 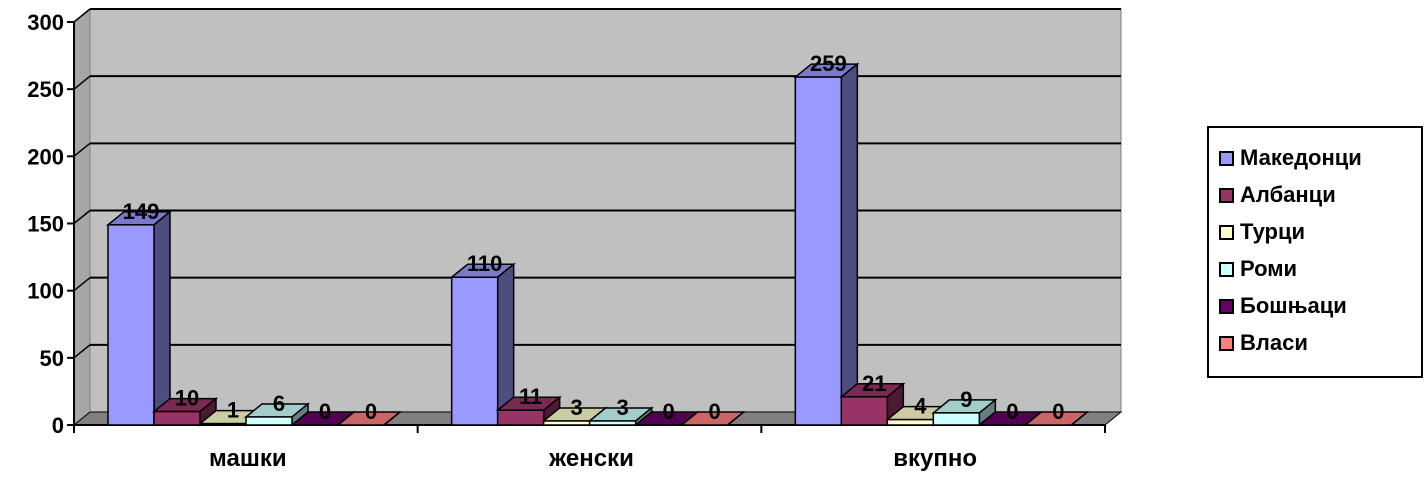 I want to click on y-tick-label: 250, so click(x=45, y=89).